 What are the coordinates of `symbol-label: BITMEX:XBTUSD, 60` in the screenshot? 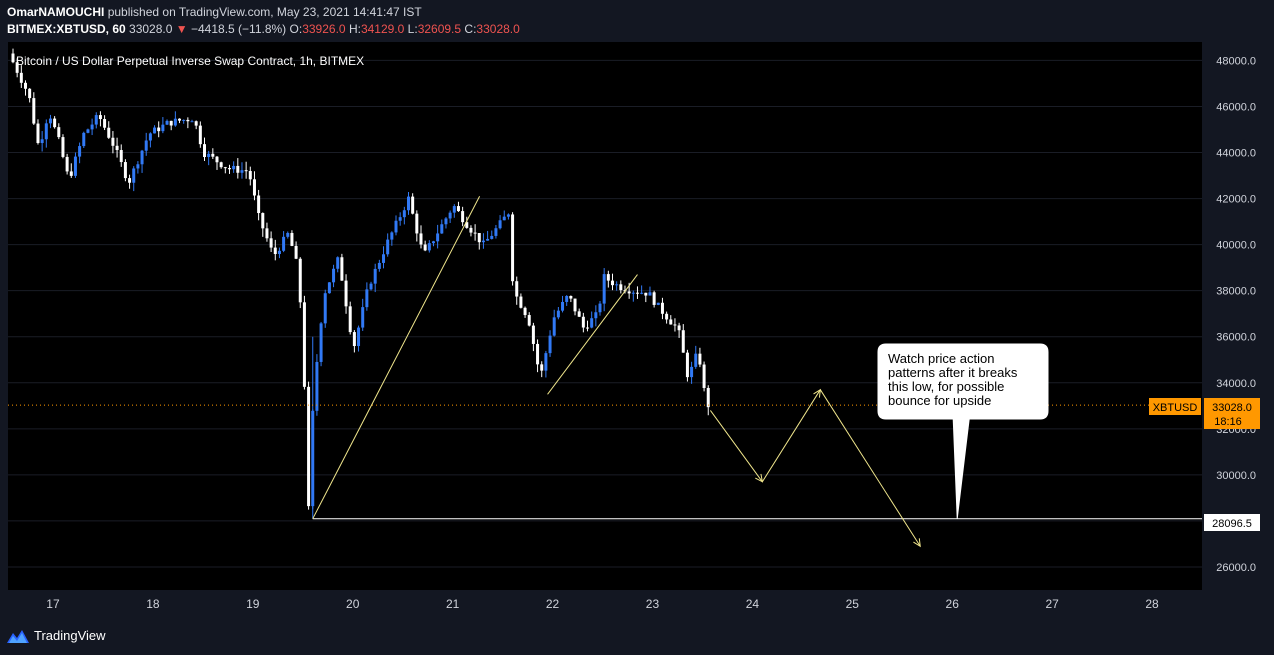 It's located at (66, 29).